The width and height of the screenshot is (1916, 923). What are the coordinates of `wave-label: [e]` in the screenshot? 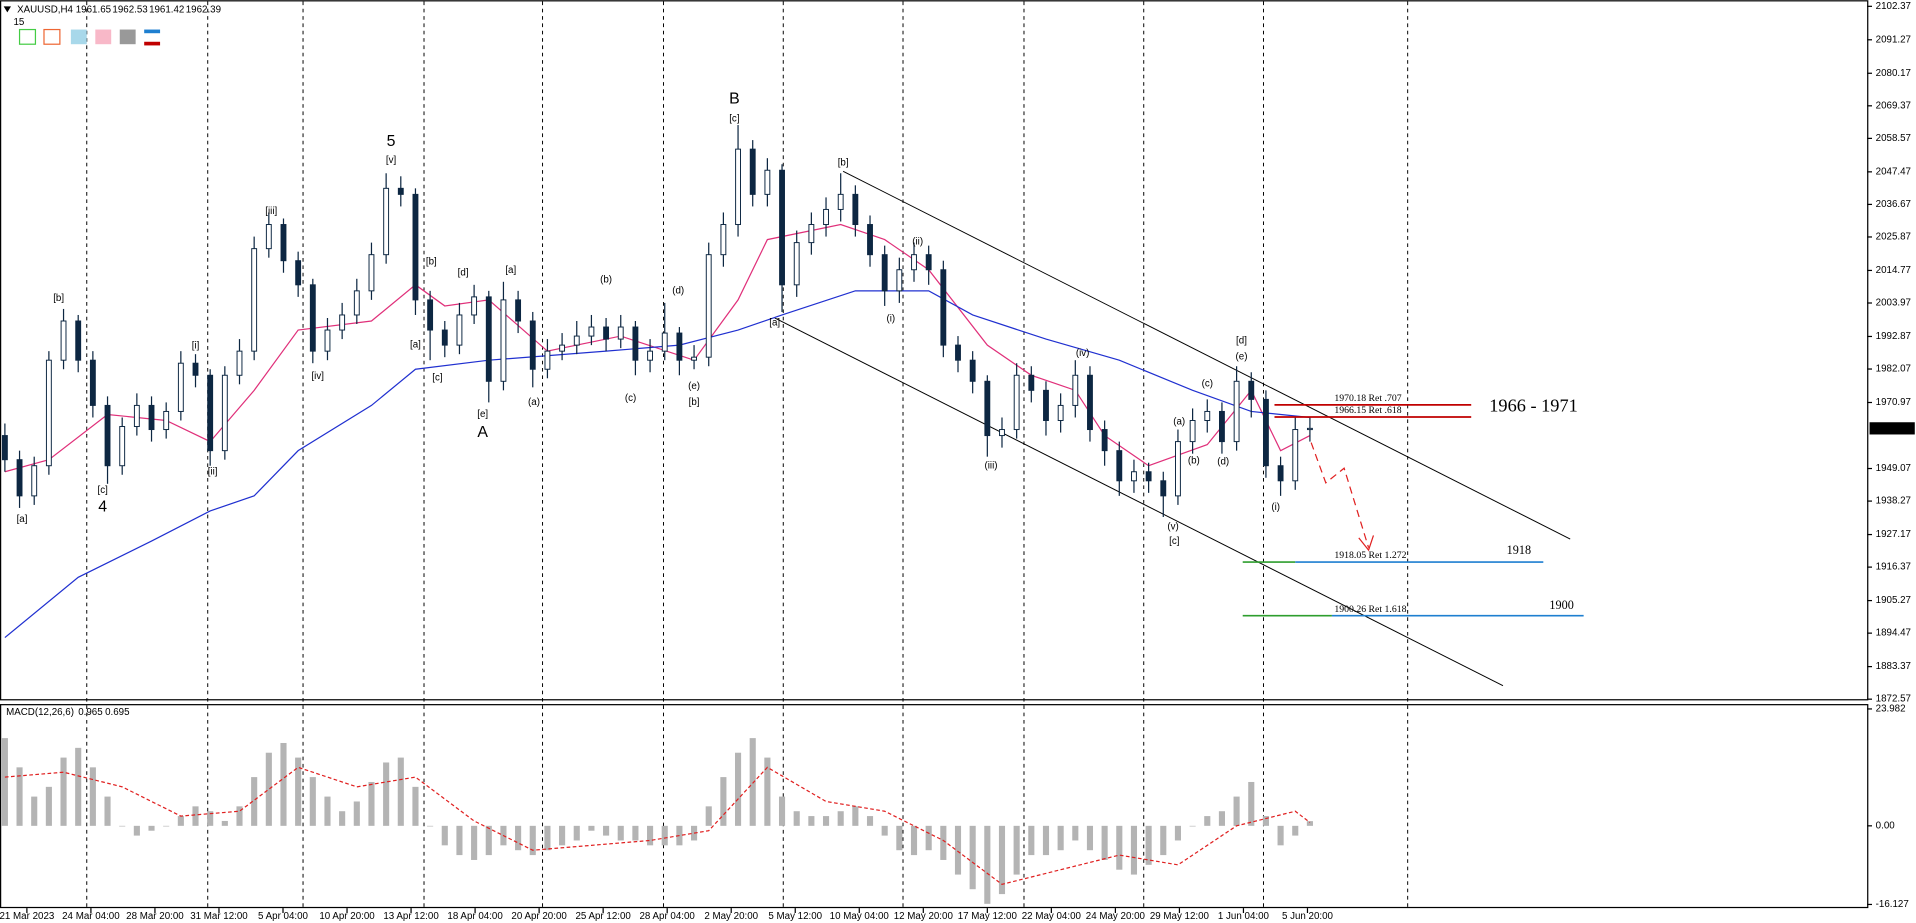 It's located at (482, 414).